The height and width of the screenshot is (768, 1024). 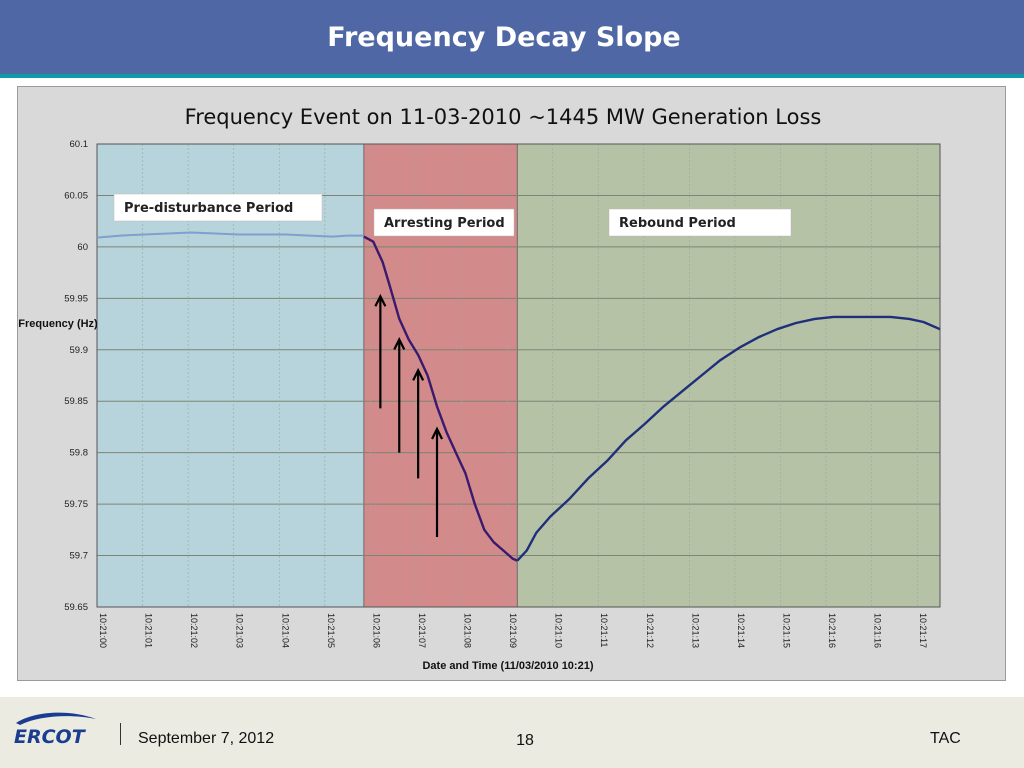 I want to click on series-arresting, so click(x=440, y=398).